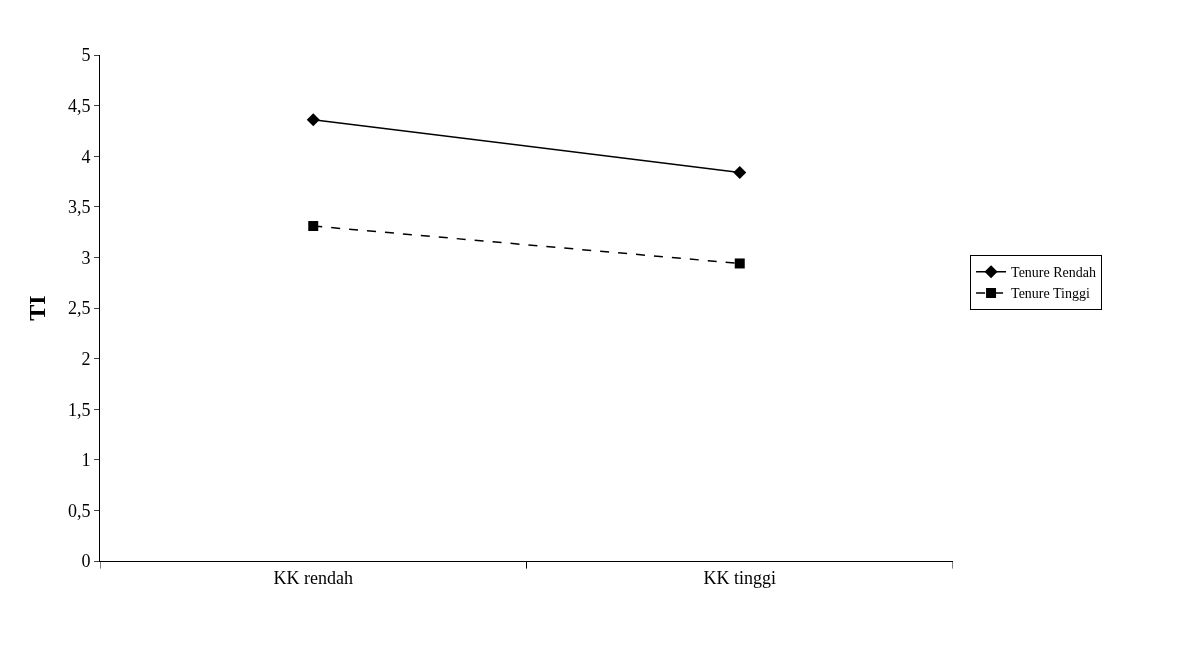 The image size is (1203, 646). What do you see at coordinates (79, 510) in the screenshot?
I see `y-tick-label: 0,5` at bounding box center [79, 510].